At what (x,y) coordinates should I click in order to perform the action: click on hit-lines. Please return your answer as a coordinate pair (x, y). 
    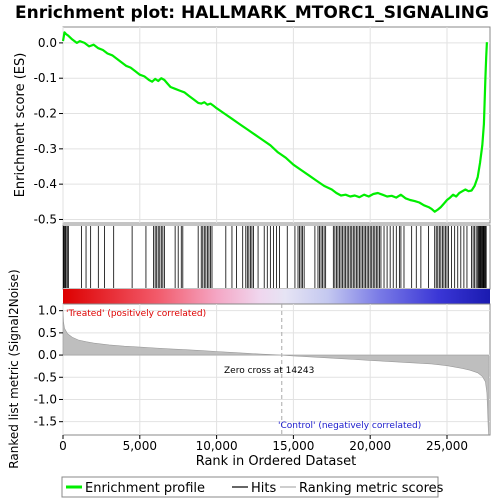
    Looking at the image, I should click on (275, 257).